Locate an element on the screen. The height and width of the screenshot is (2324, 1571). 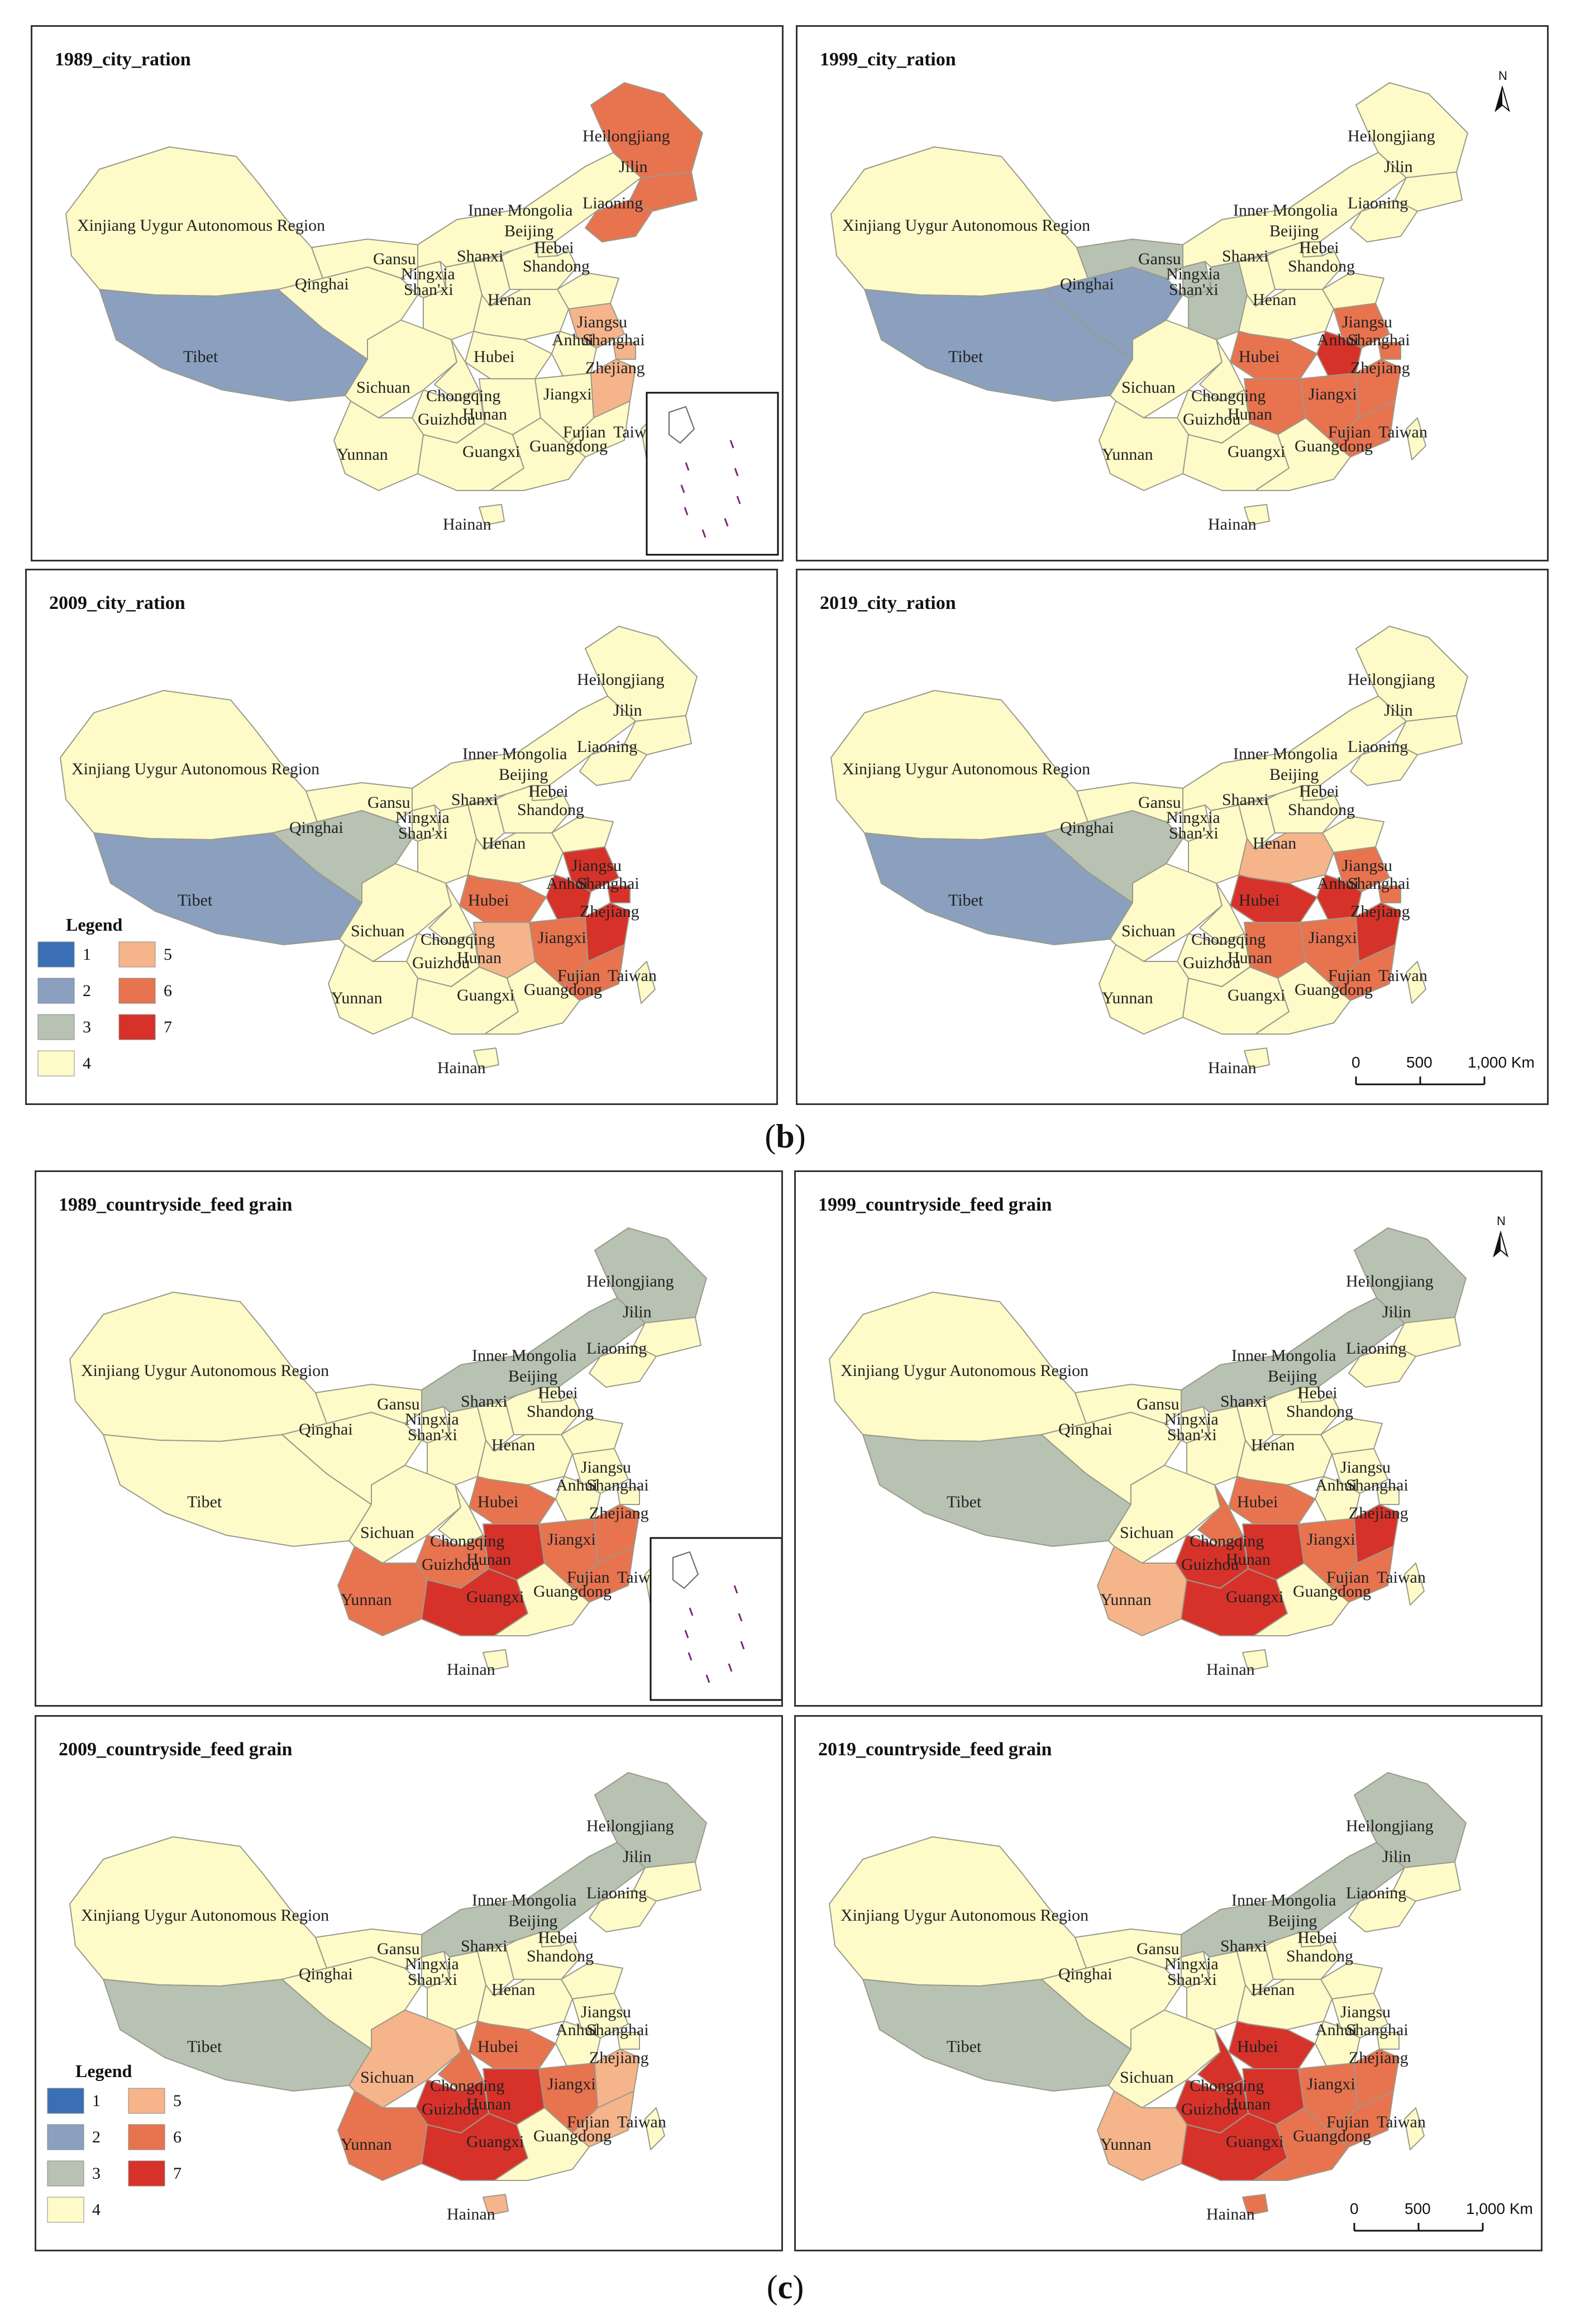
scale-tick-label: 500 is located at coordinates (1418, 2208).